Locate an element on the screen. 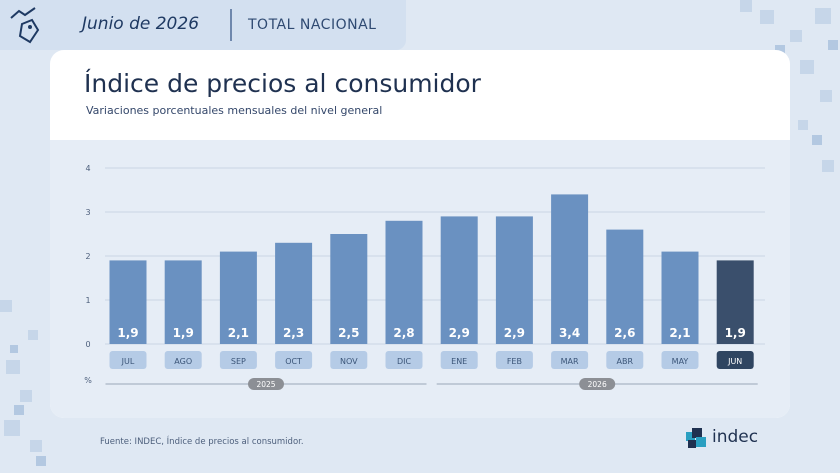  indec-logo-icon is located at coordinates (696, 438).